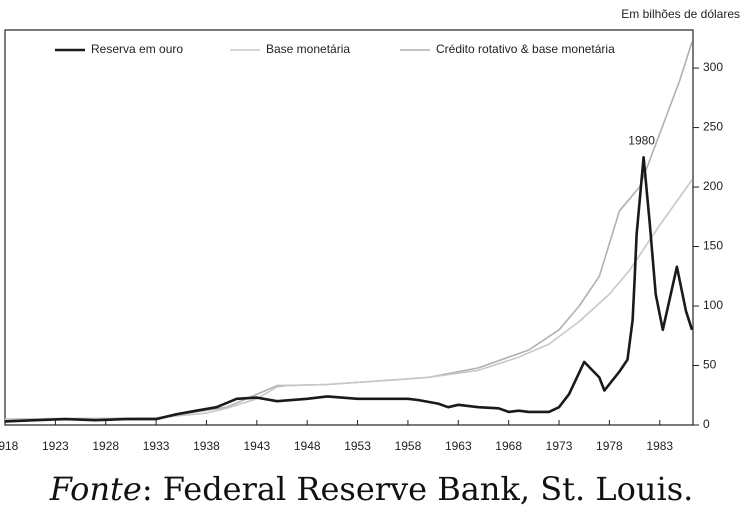  Describe the element at coordinates (609, 446) in the screenshot. I see `x-tick-label: 1978` at that location.